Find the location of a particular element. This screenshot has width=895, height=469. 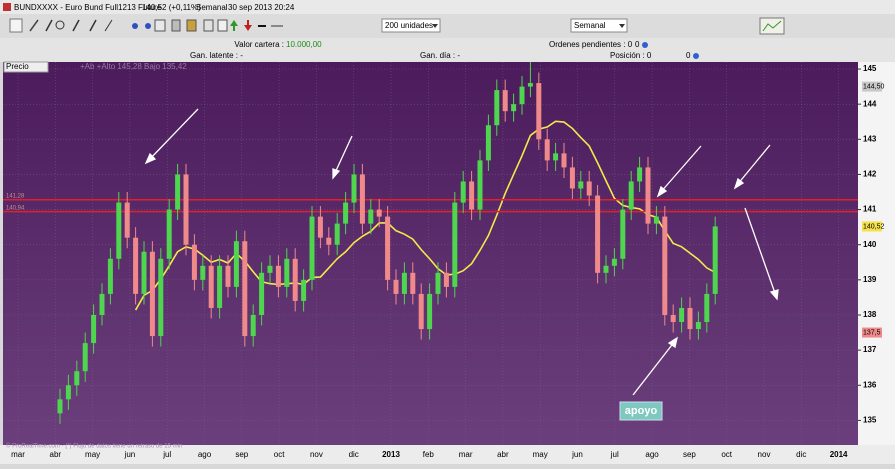

x-tick-label: feb is located at coordinates (429, 454).